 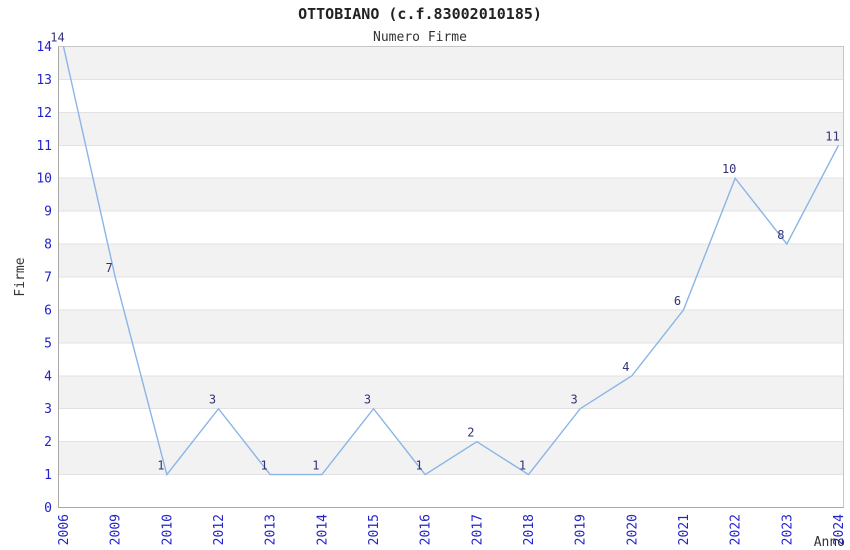 I want to click on x-tick-label: 2012, so click(x=219, y=529).